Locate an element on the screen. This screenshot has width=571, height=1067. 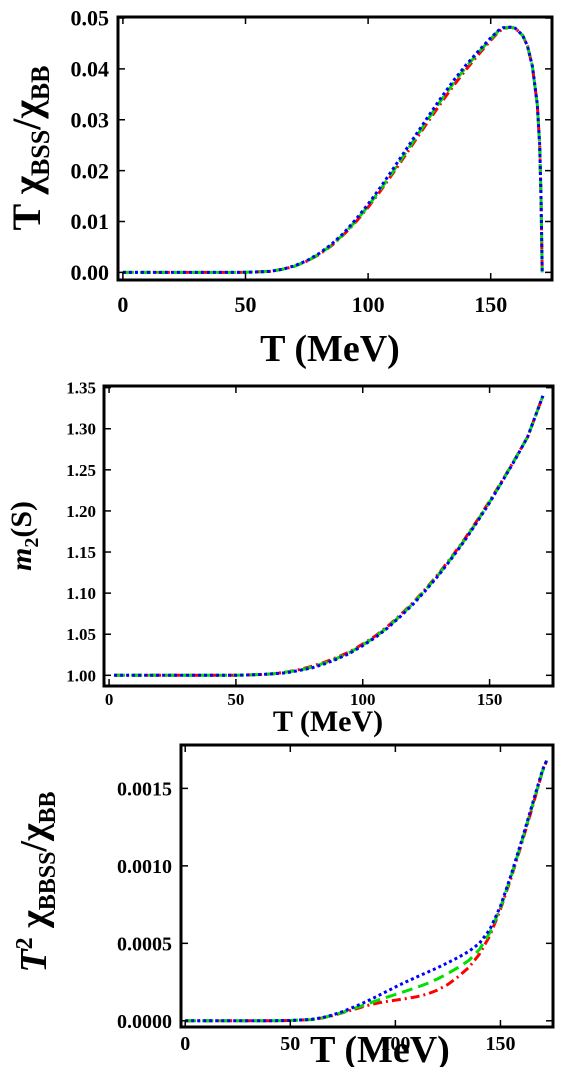
y-tick-label: 0.03 is located at coordinates (90, 119).